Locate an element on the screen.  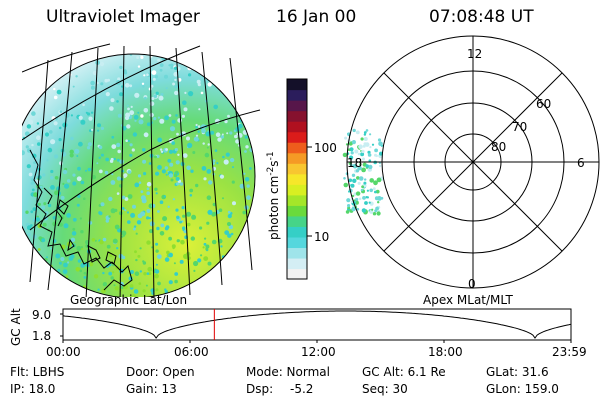
instrument-title: Ultraviolet Imager is located at coordinates (123, 17).